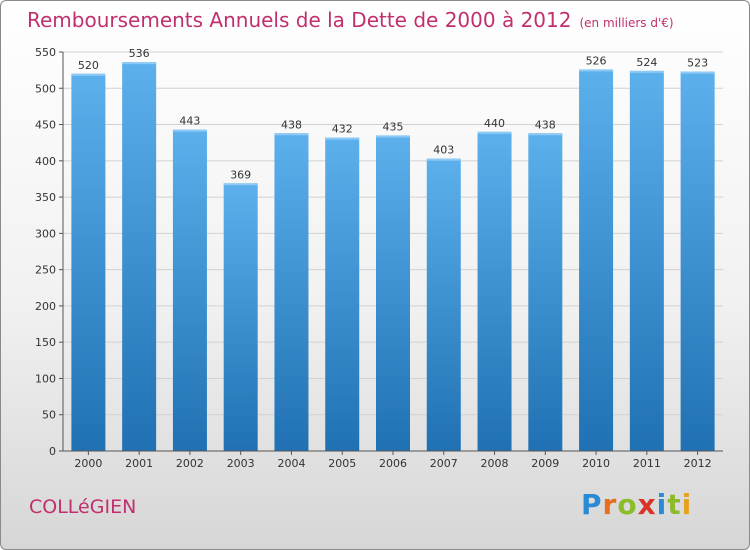  Describe the element at coordinates (139, 463) in the screenshot. I see `x-tick-label-2001: 2001` at that location.